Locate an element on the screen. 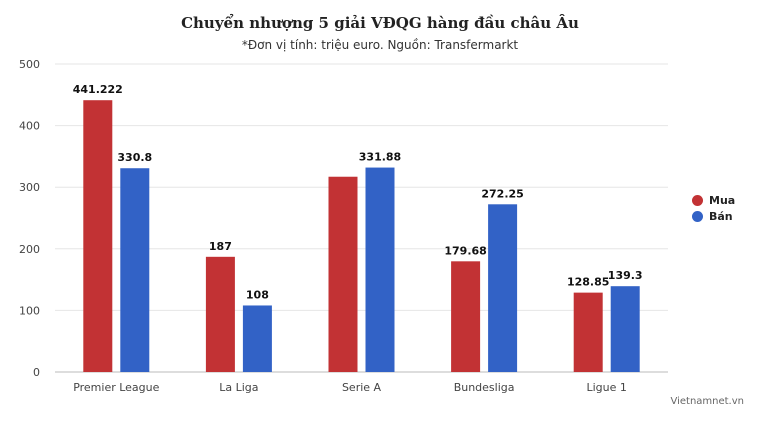 Image resolution: width=760 pixels, height=427 pixels. x-tick-label: Premier League is located at coordinates (116, 387).